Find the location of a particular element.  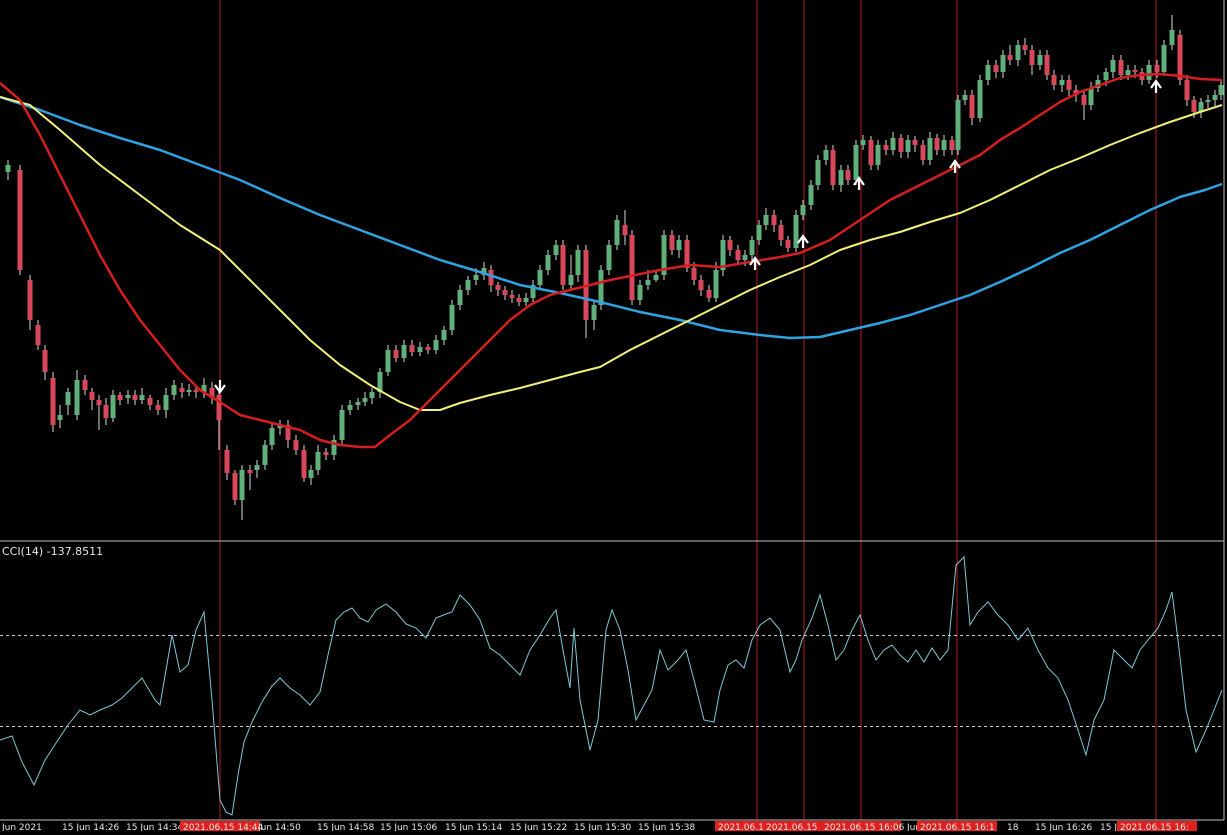

time-label-11: 2021.06.1 is located at coordinates (741, 827).